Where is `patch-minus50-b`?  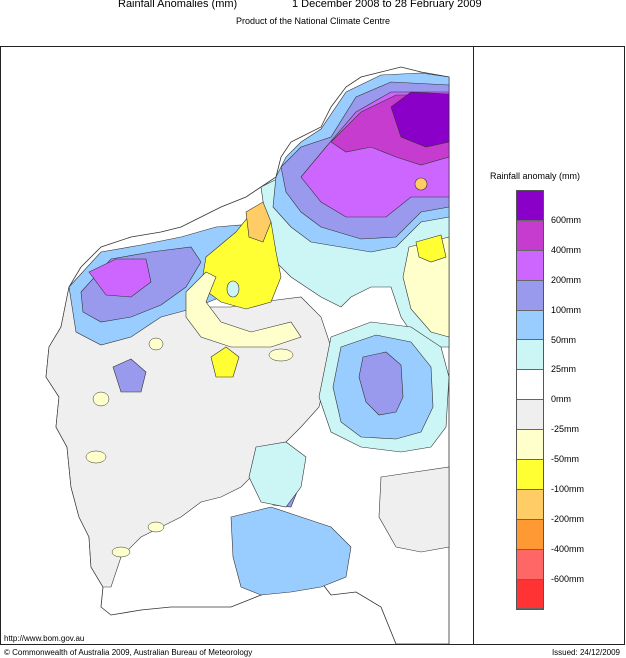
patch-minus50-b is located at coordinates (96, 457).